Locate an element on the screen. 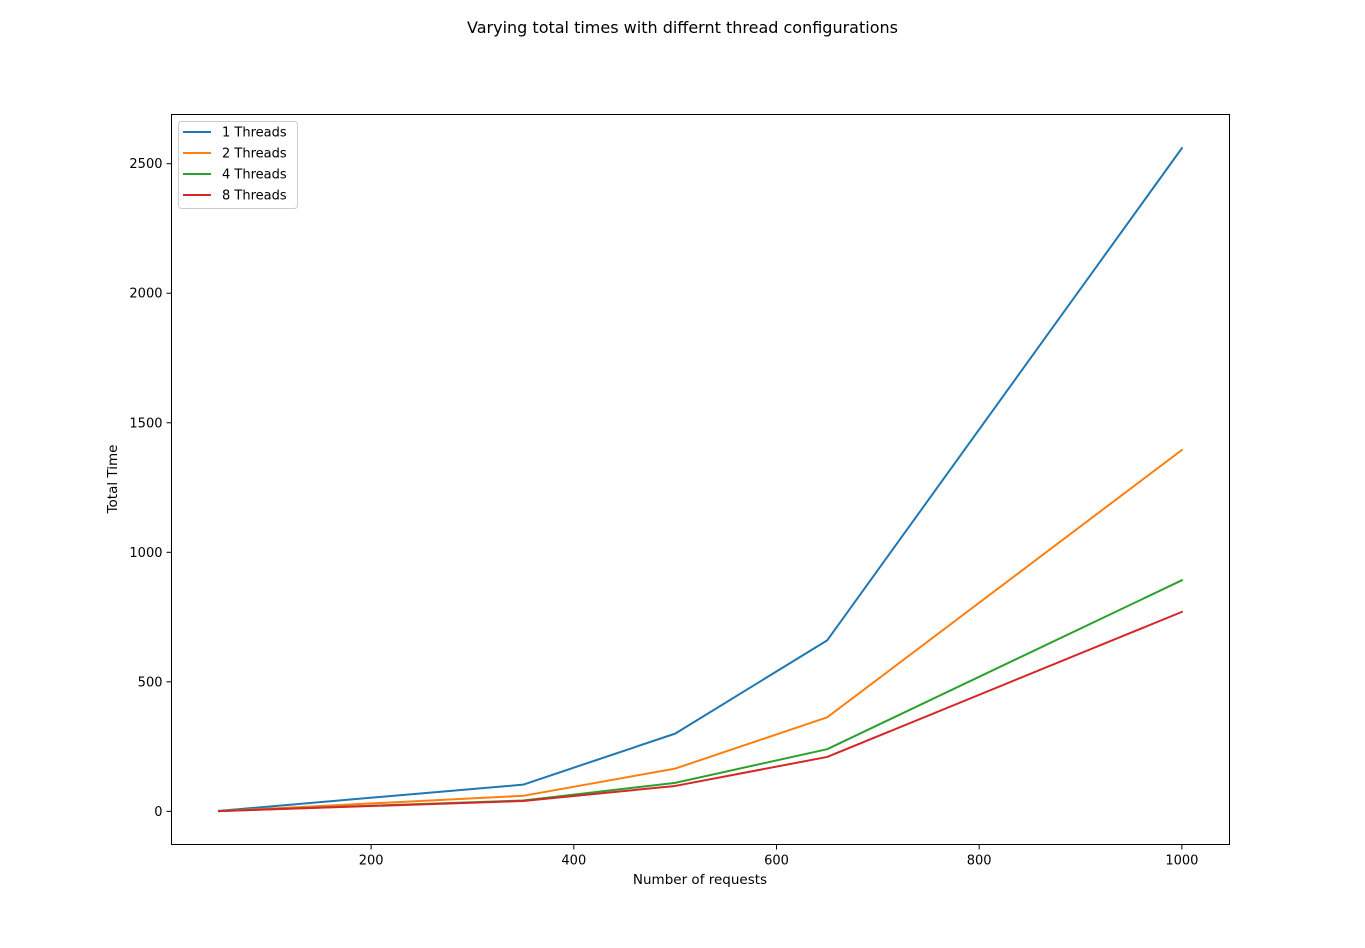 The image size is (1365, 948). x-tick-label: 400 is located at coordinates (573, 861).